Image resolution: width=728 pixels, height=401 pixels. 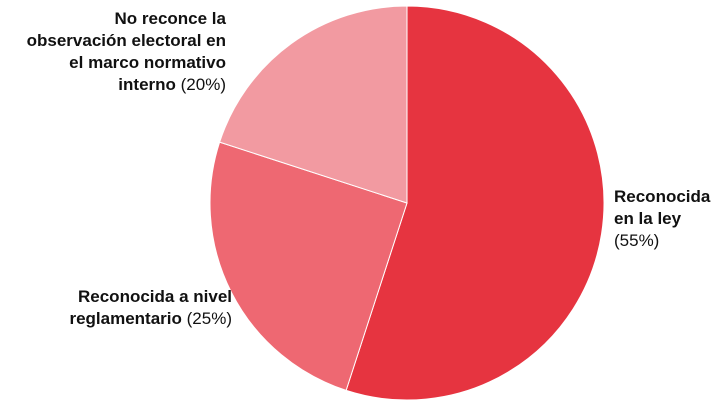 I want to click on slice-label-reconocida-en-la-ley: Reconocida en la ley (55%), so click(x=669, y=219).